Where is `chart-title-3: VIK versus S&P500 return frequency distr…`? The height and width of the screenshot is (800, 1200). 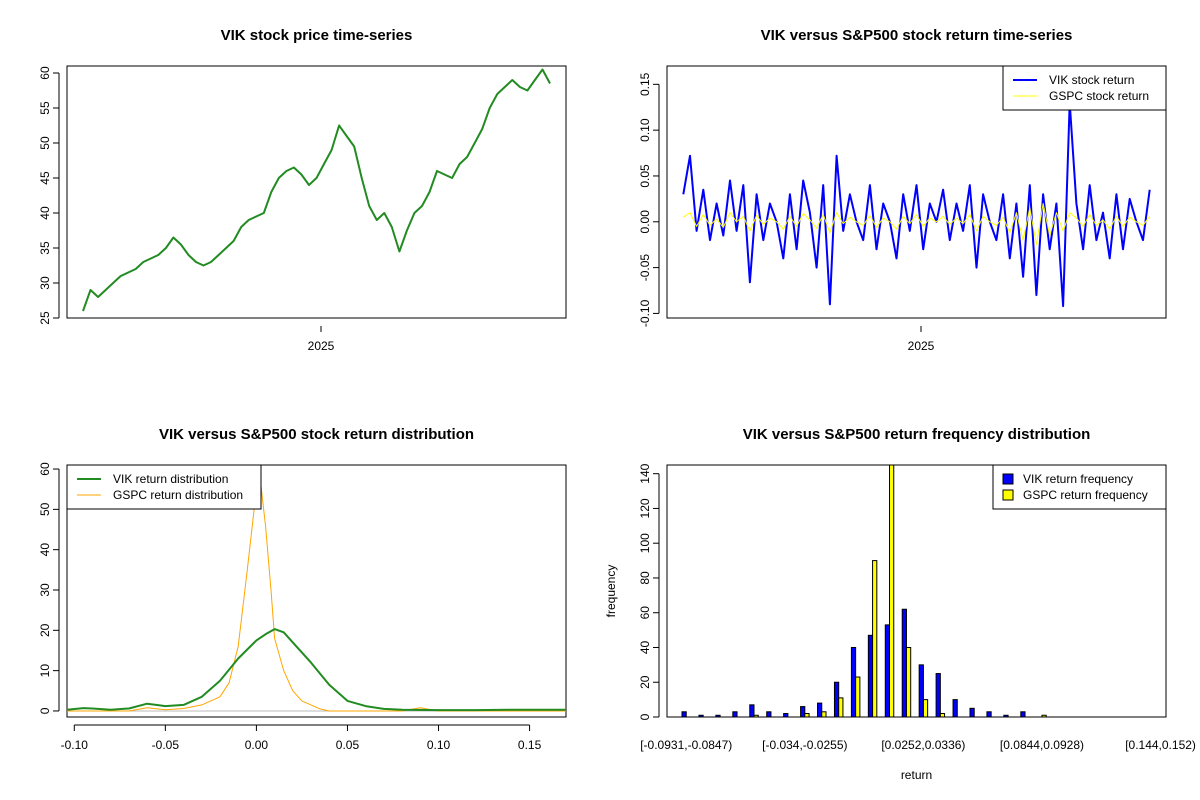
chart-title-3: VIK versus S&P500 return frequency distr… is located at coordinates (917, 434).